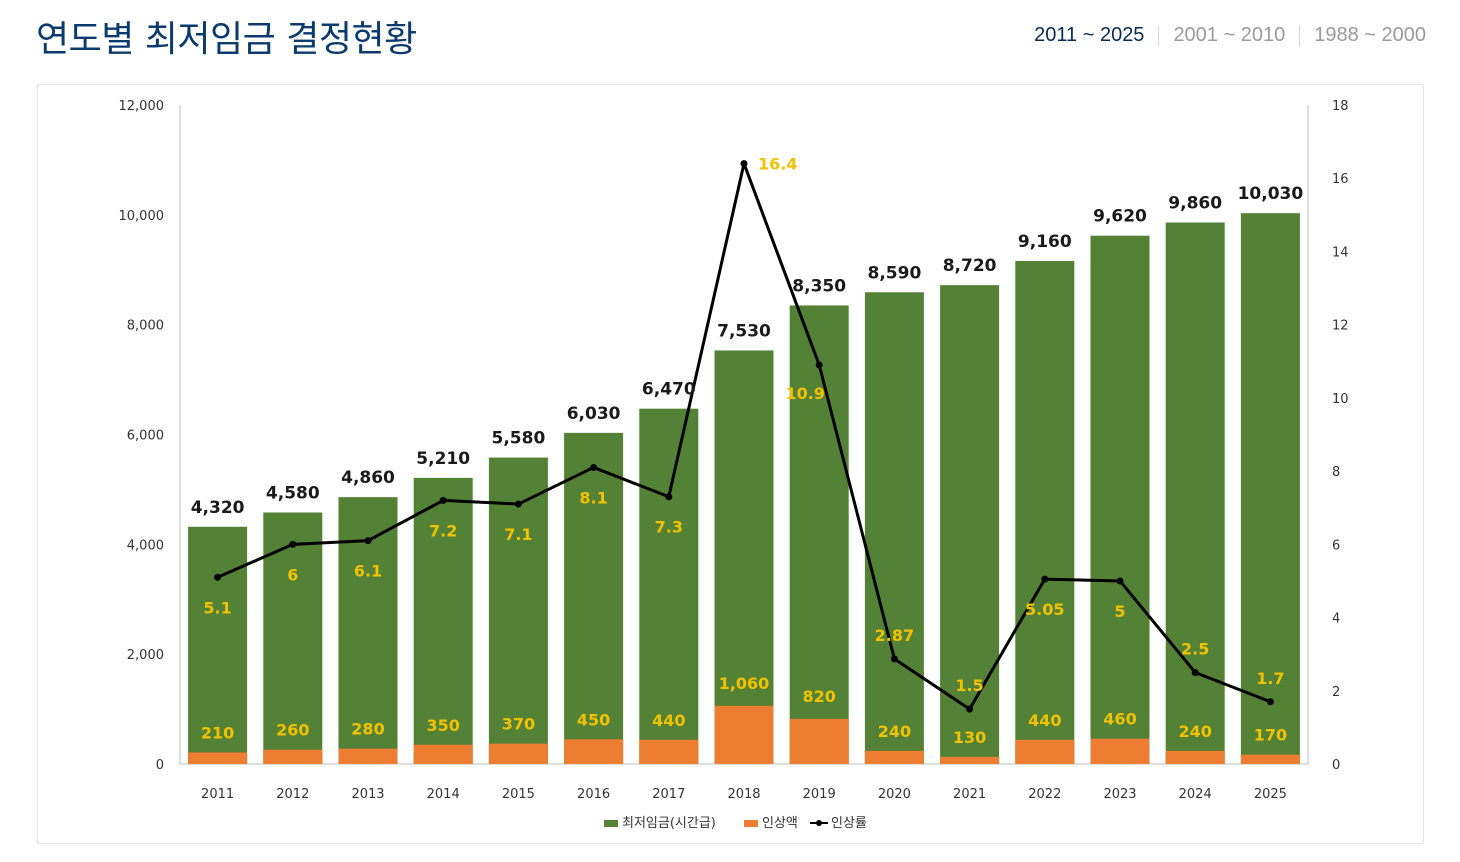  What do you see at coordinates (518, 724) in the screenshot?
I see `increase-data-label: 370` at bounding box center [518, 724].